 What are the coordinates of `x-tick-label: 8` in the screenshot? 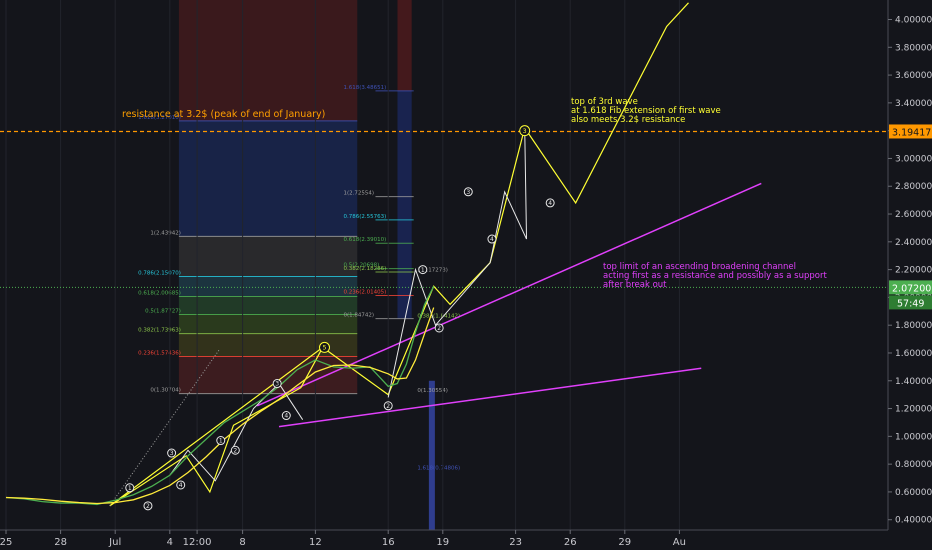 It's located at (242, 542).